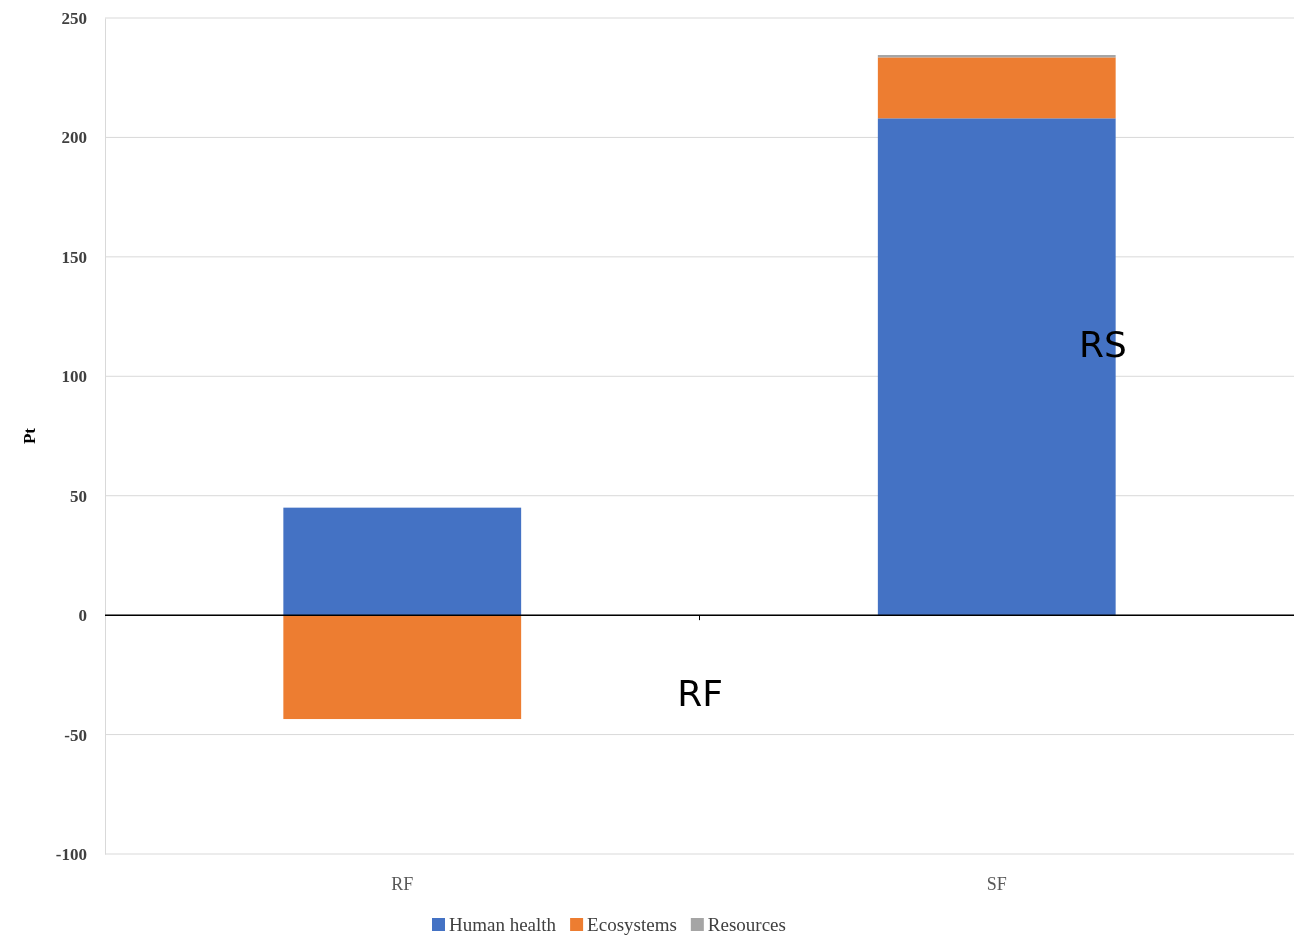 This screenshot has height=939, width=1294. Describe the element at coordinates (78, 496) in the screenshot. I see `y-tick-label: 50` at that location.